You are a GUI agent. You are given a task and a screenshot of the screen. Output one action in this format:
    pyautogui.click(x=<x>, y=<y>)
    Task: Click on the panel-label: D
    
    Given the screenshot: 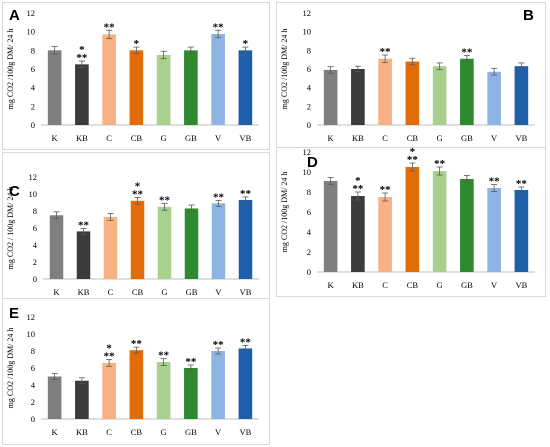 What is the action you would take?
    pyautogui.click(x=312, y=162)
    